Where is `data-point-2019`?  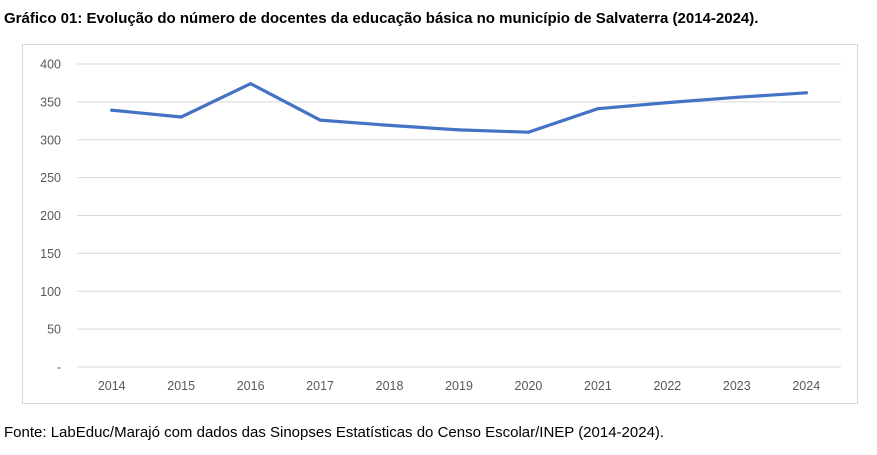
data-point-2019 is located at coordinates (459, 130).